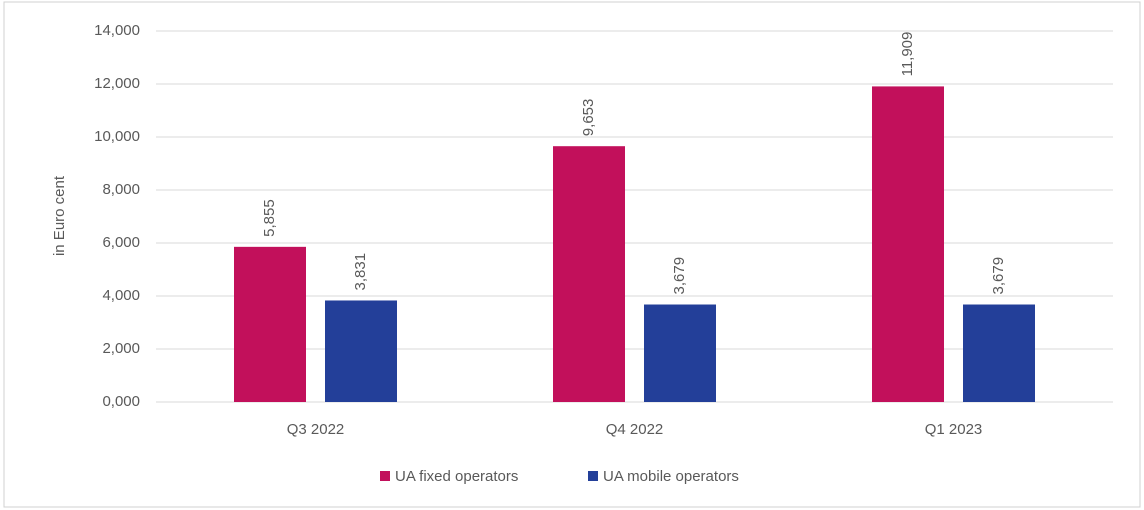 The image size is (1144, 510). Describe the element at coordinates (671, 476) in the screenshot. I see `legend-label: UA mobile operators` at that location.